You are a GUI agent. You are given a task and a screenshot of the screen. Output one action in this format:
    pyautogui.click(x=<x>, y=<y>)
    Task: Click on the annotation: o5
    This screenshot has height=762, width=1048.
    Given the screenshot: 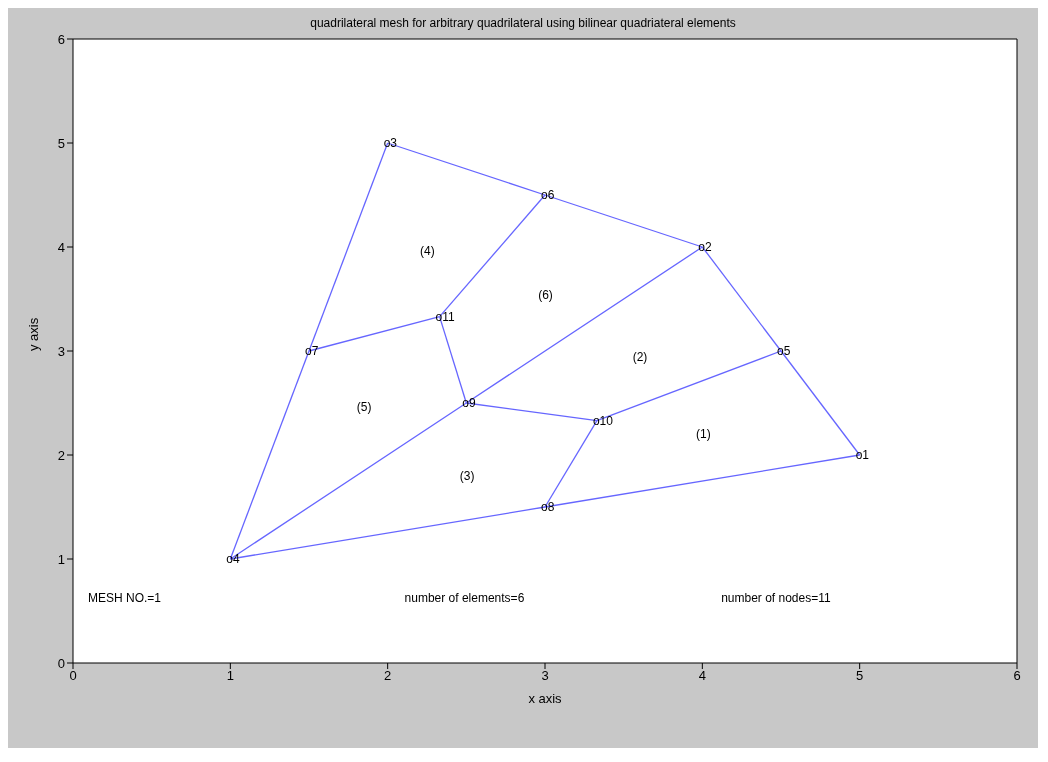 What is the action you would take?
    pyautogui.click(x=784, y=351)
    